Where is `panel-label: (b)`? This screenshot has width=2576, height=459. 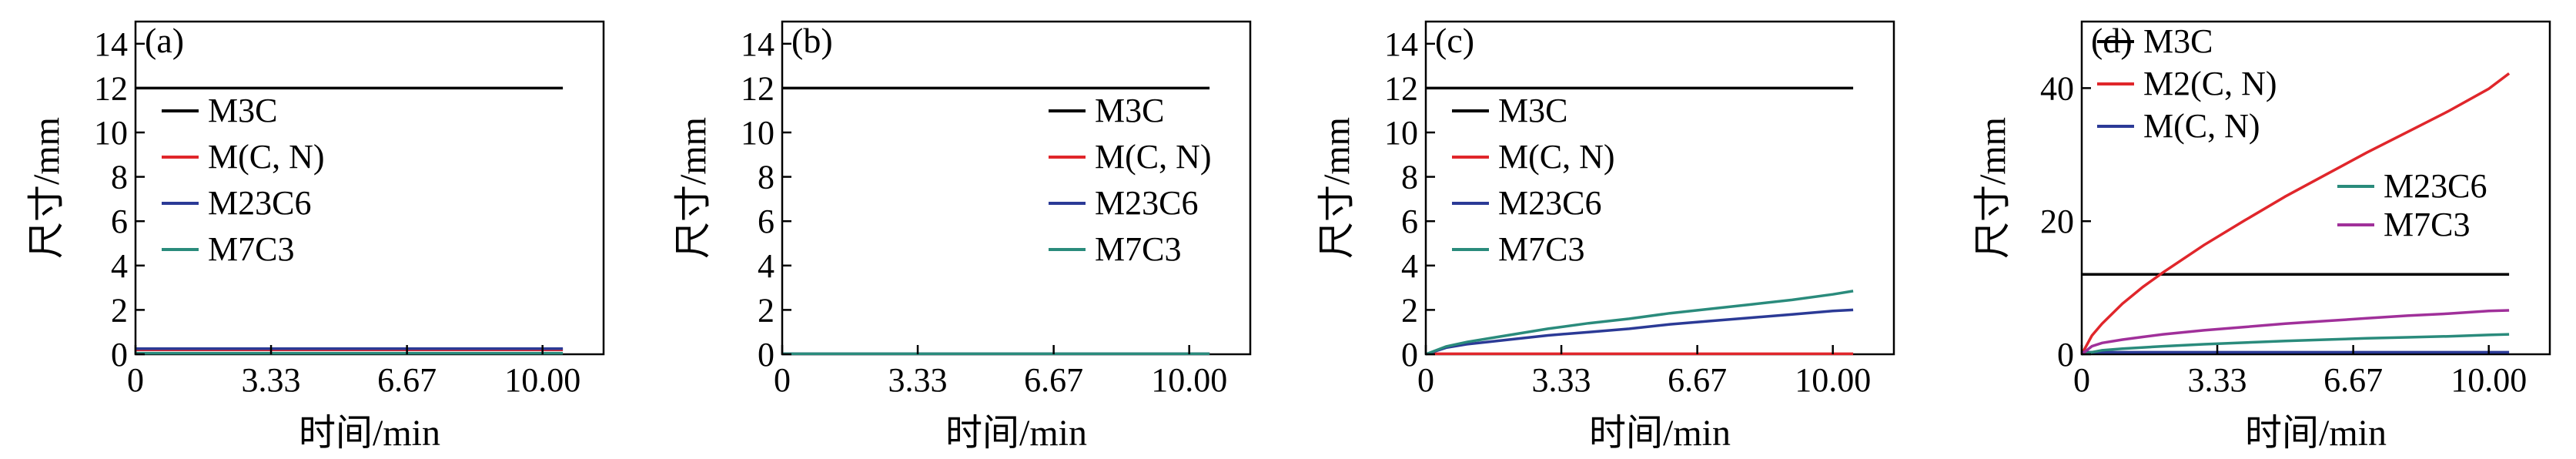 panel-label: (b) is located at coordinates (812, 40).